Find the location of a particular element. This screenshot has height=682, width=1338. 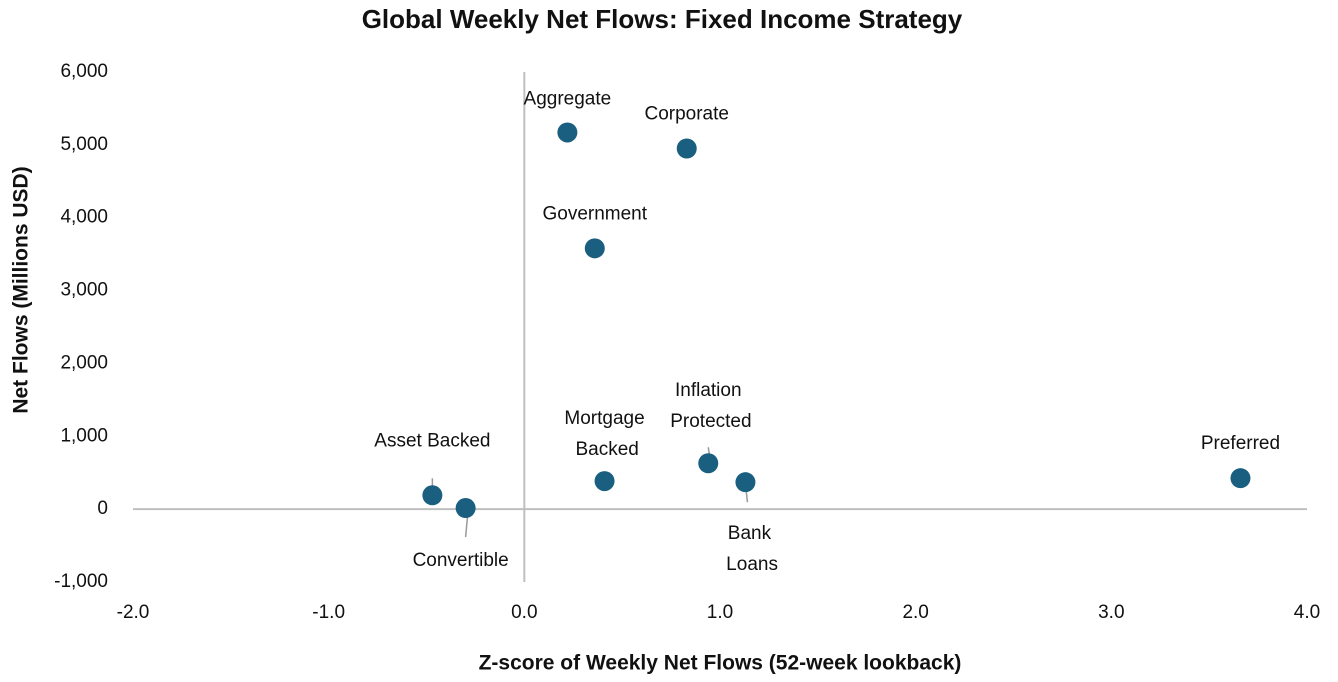

leader-line is located at coordinates (466, 526).